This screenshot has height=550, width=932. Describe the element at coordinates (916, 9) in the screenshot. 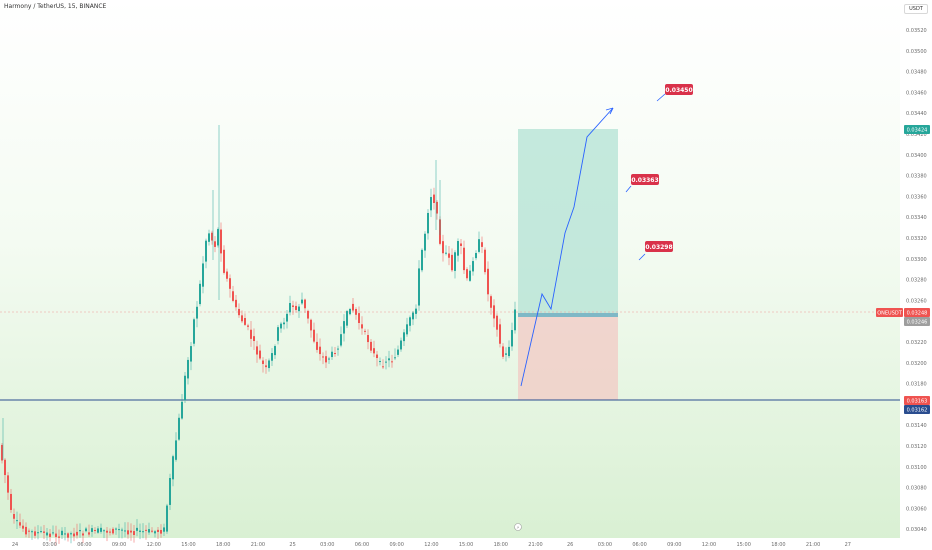

I see `currency-button: USDT` at that location.